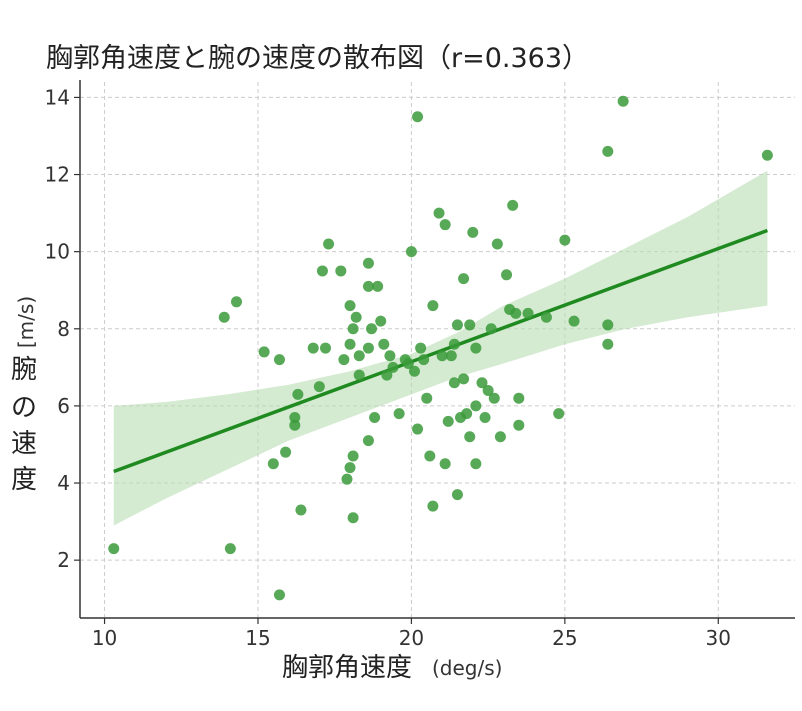 This screenshot has width=802, height=711. What do you see at coordinates (57, 97) in the screenshot?
I see `y-tick-label: 14` at bounding box center [57, 97].